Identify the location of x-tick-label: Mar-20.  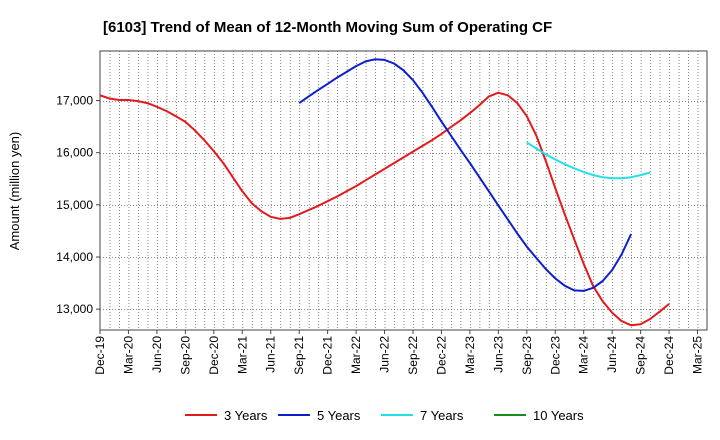
(128, 355).